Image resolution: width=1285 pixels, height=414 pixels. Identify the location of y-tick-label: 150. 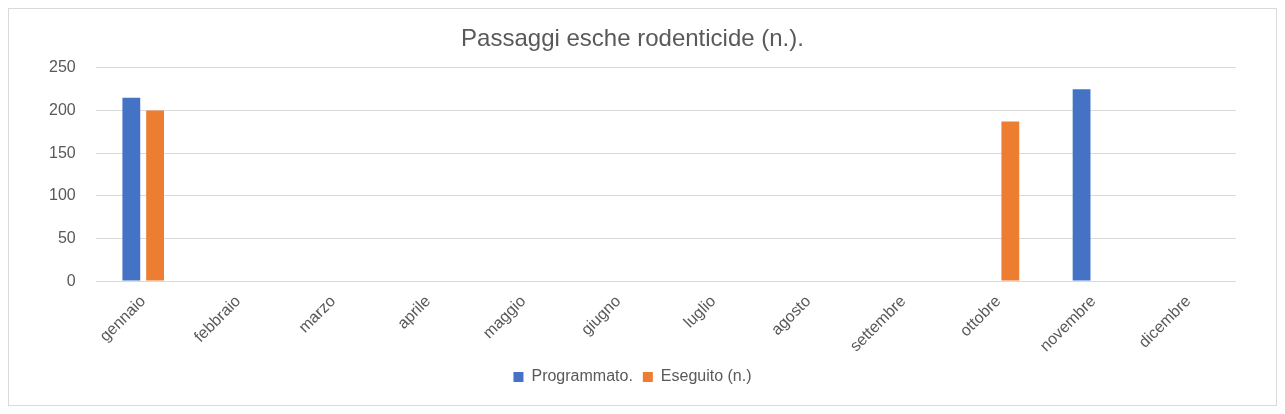
(62, 152).